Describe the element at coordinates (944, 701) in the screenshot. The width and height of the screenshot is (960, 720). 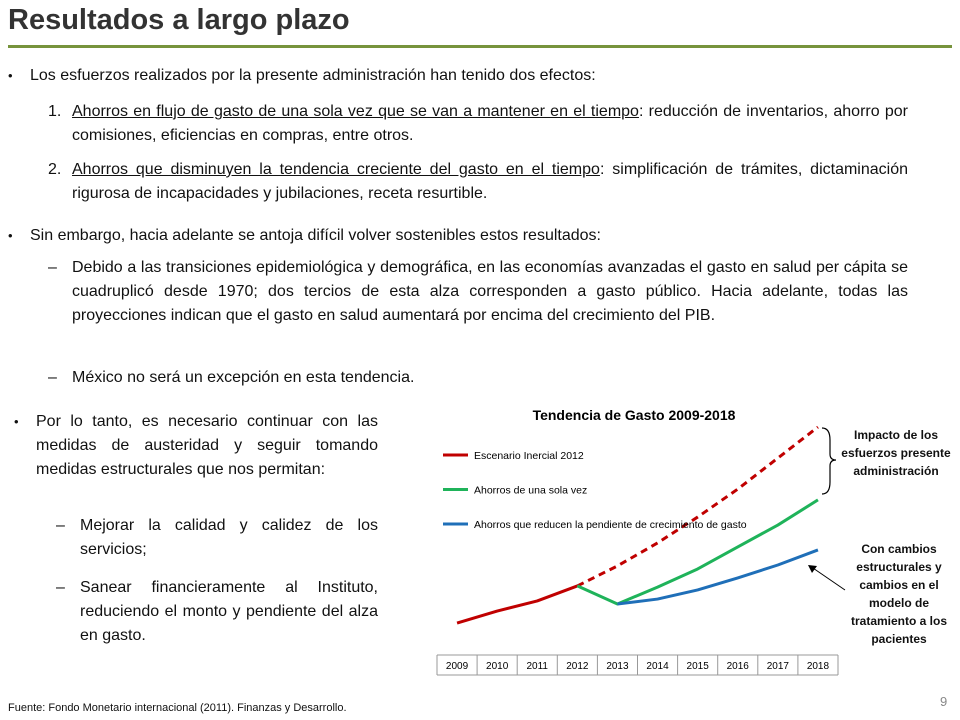
I see `page-number: 9` at that location.